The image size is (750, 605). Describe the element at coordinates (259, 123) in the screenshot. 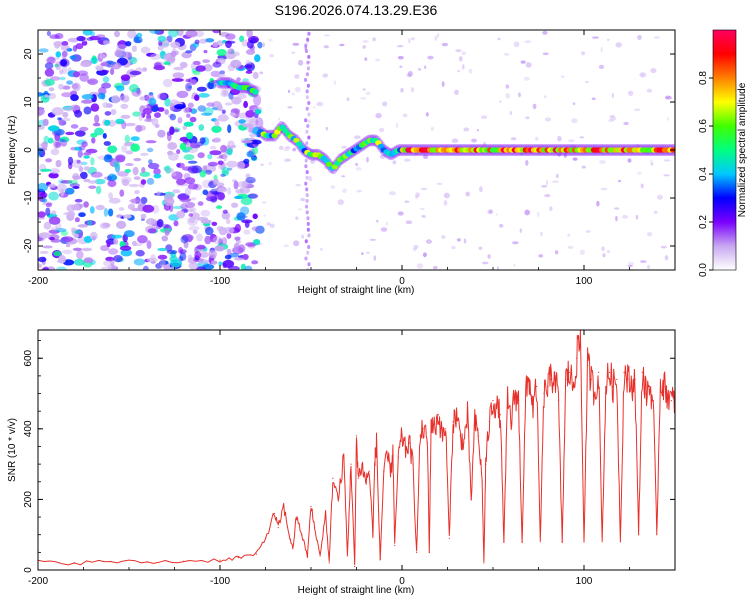

I see `spectrogram-ridge-halo` at that location.